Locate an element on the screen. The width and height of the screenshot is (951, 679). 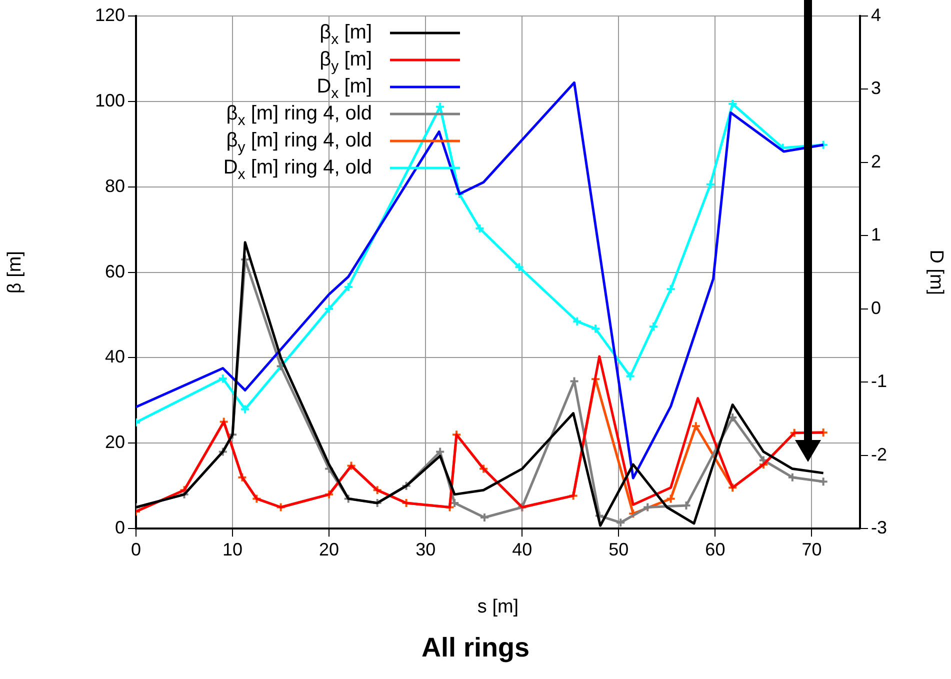
y2-tick-label: 3 is located at coordinates (876, 88).